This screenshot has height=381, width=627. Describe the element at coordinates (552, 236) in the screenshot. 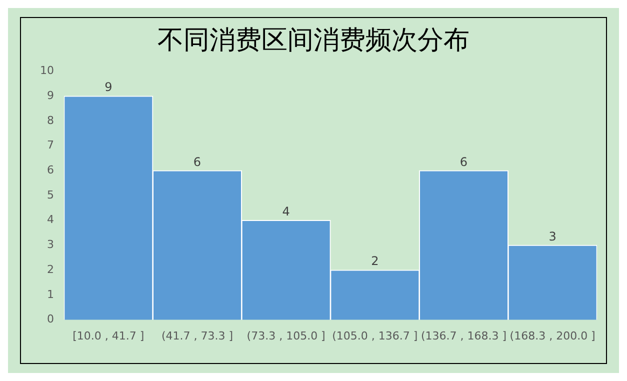

I see `data-label: 3` at that location.